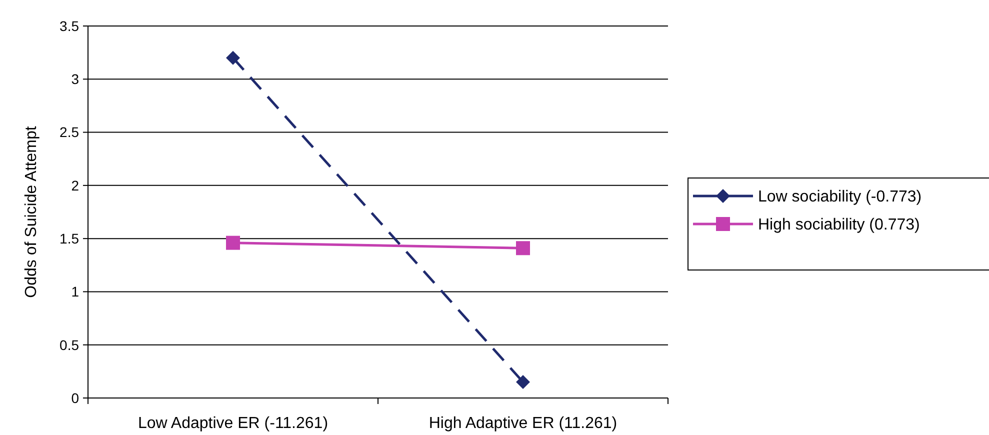 This screenshot has height=435, width=989. Describe the element at coordinates (75, 398) in the screenshot. I see `y-tick-label: 0` at that location.